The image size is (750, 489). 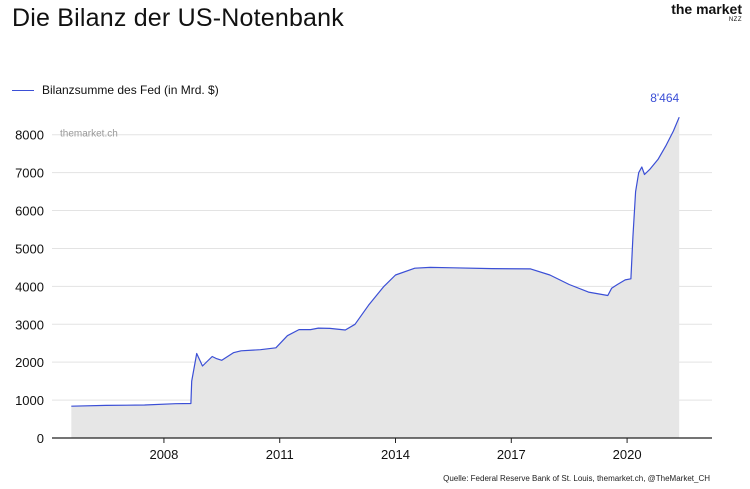 I want to click on y-tick-label: 4000, so click(x=29, y=286).